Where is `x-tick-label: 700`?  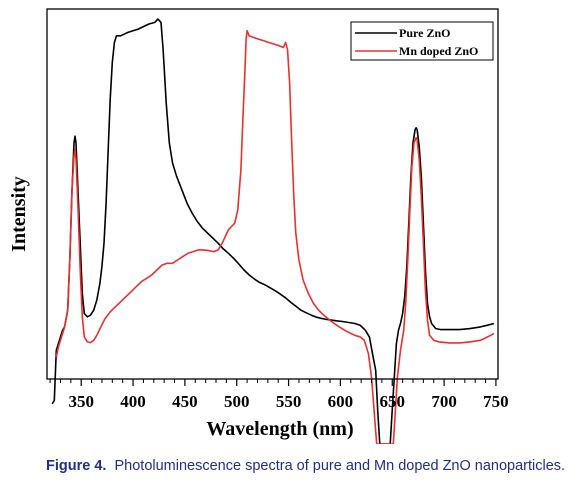 x-tick-label: 700 is located at coordinates (444, 401).